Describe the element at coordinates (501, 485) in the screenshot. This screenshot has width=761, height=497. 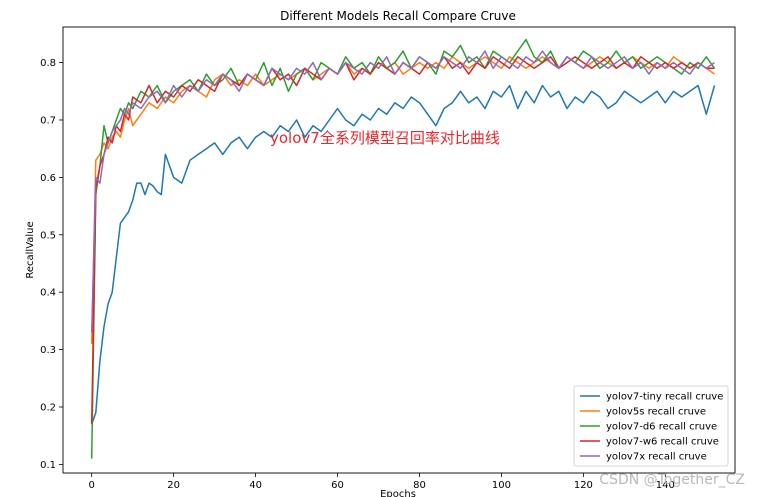
I see `x-tick-label: 100` at that location.